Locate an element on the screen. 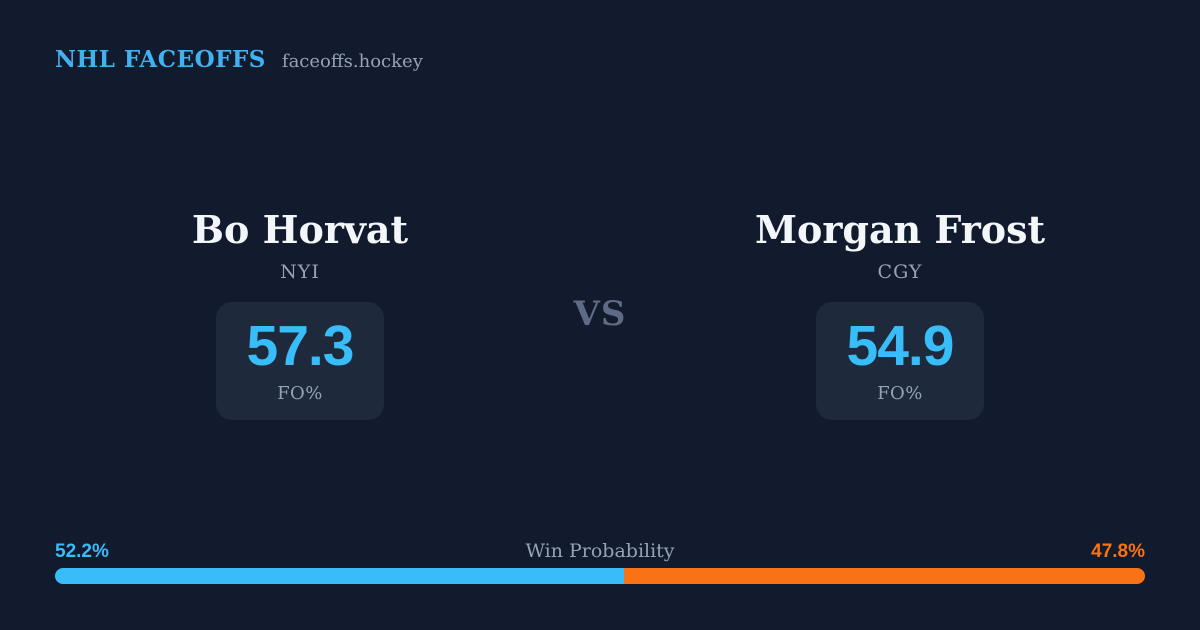  stat-value: 54.9 is located at coordinates (900, 345).